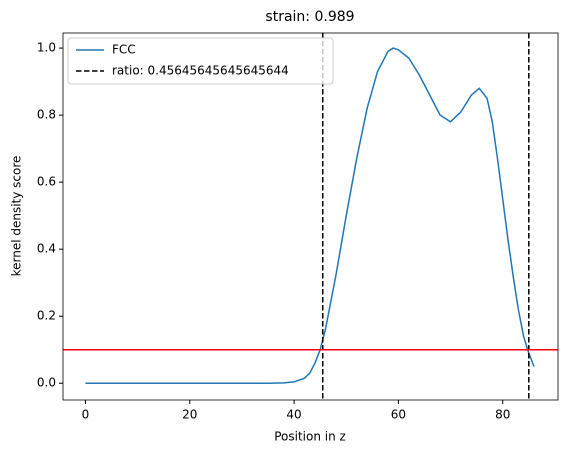  Describe the element at coordinates (46, 48) in the screenshot. I see `y-tick-label: 1.0` at that location.